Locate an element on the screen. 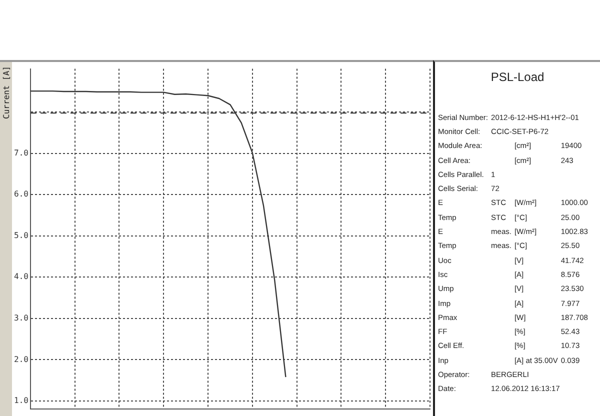 Image resolution: width=600 pixels, height=416 pixels. y-tick-label: 6.0 is located at coordinates (21, 194).